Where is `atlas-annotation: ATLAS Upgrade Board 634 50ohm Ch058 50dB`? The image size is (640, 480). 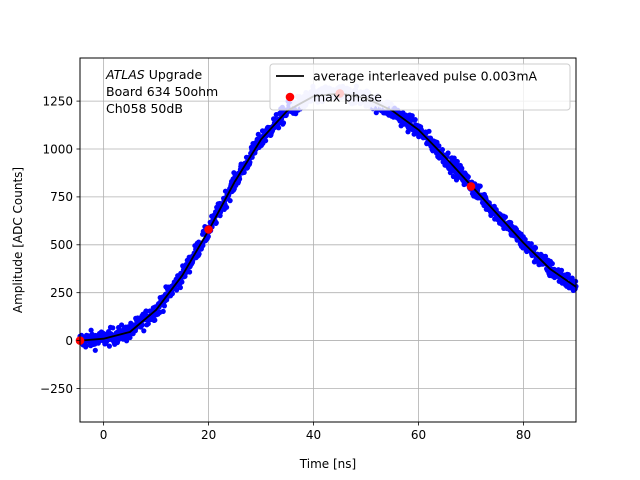
atlas-annotation: ATLAS Upgrade Board 634 50ohm Ch058 50dB is located at coordinates (161, 91).